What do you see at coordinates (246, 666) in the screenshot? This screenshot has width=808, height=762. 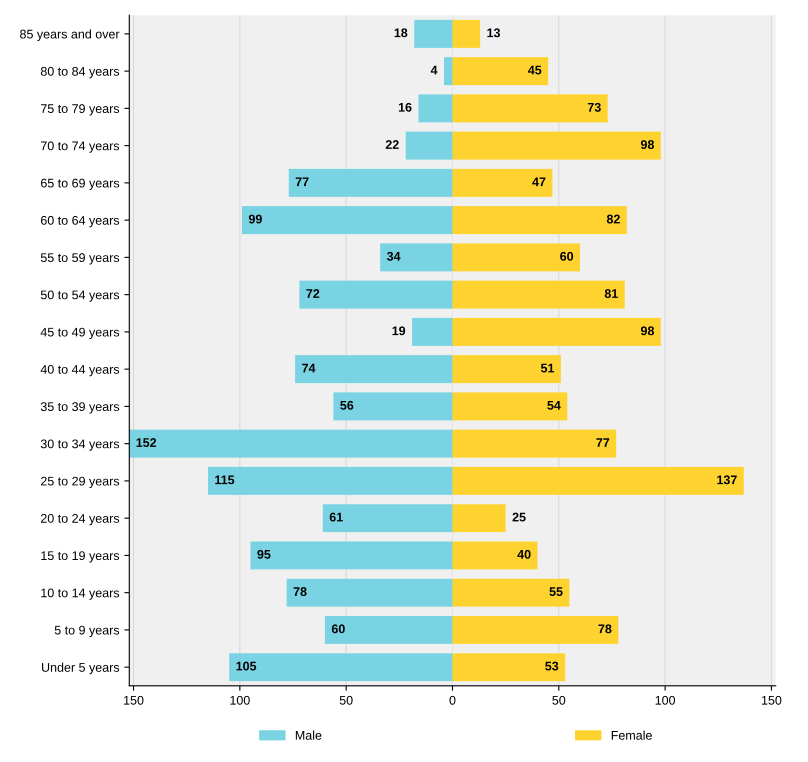 I see `data-label: 105` at bounding box center [246, 666].